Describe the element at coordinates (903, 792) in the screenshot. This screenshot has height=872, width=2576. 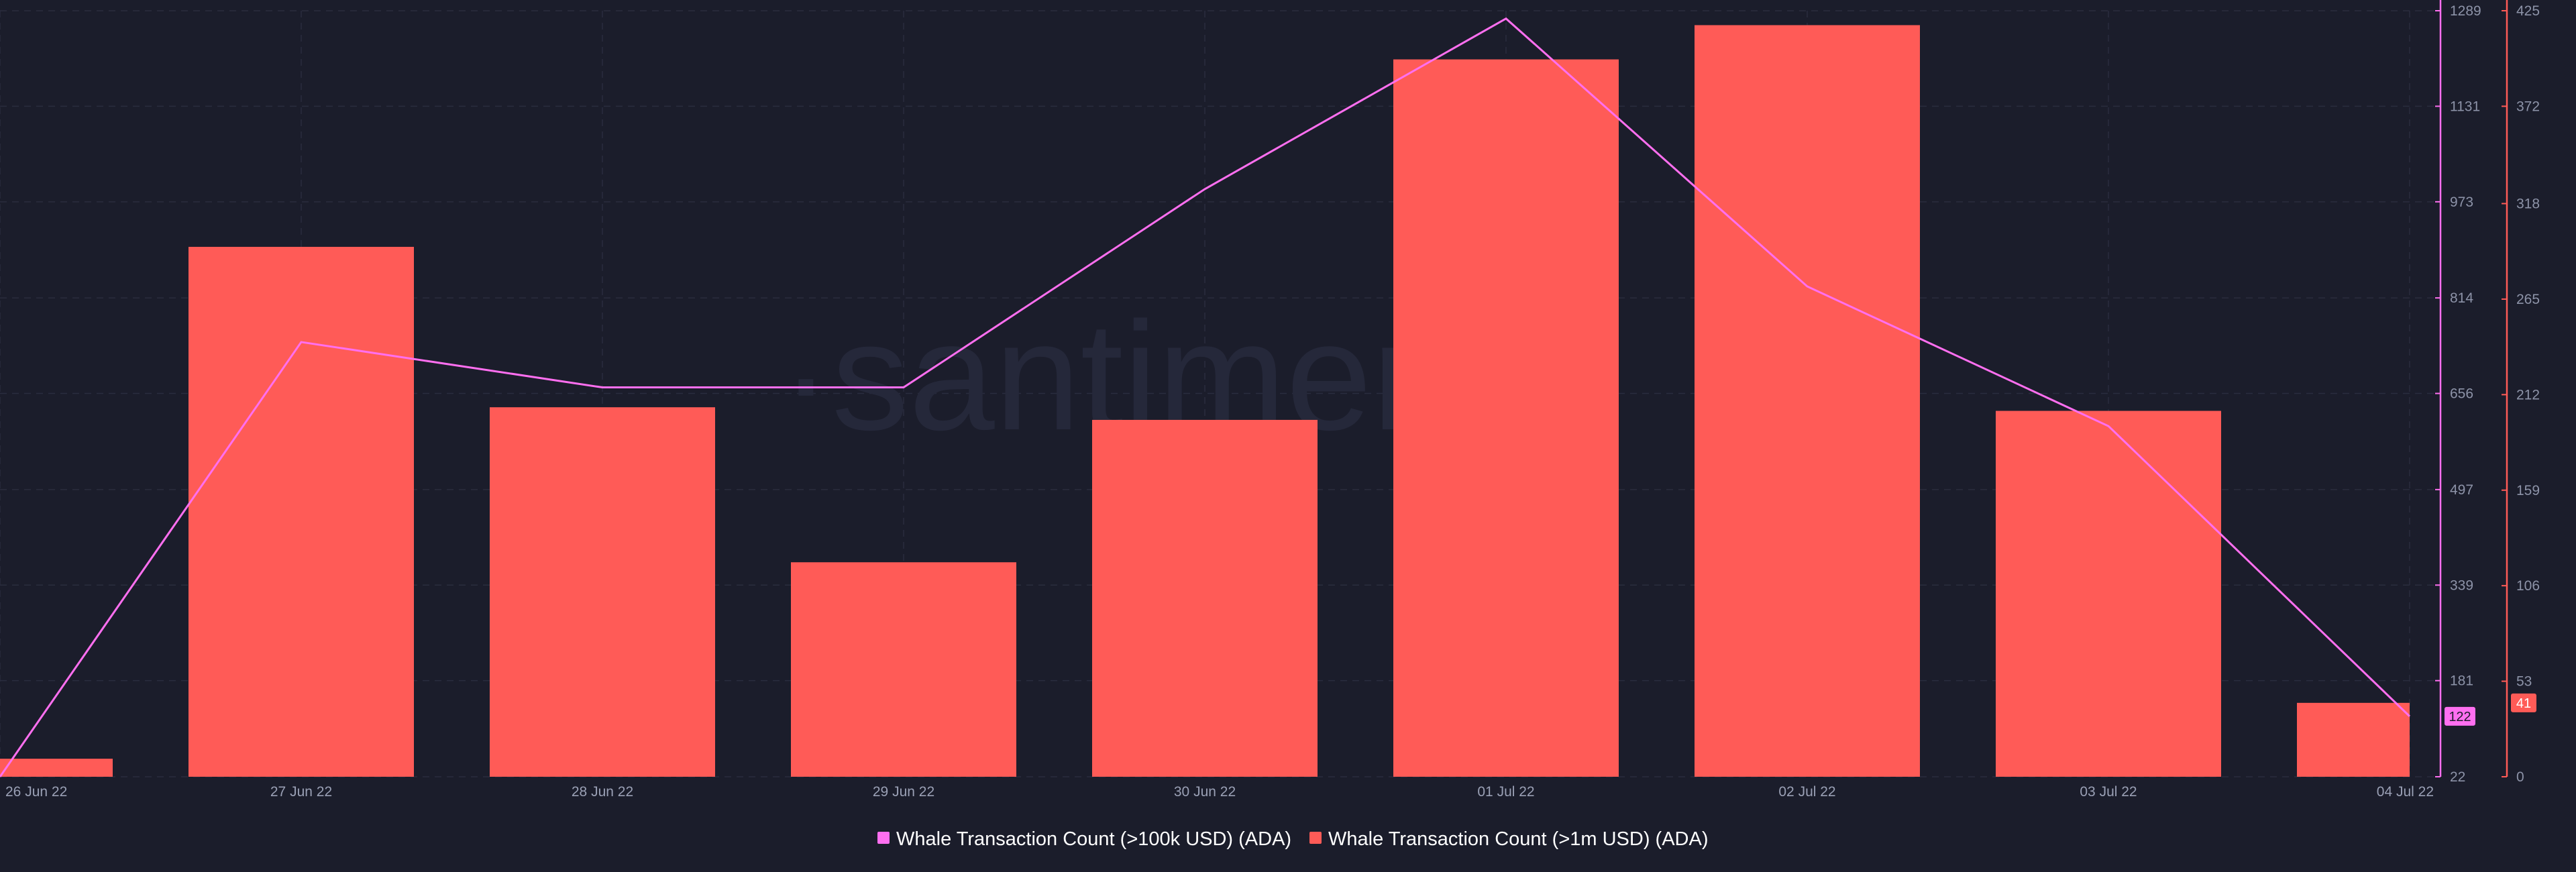
I see `x-tick-label: 29 Jun 22` at that location.